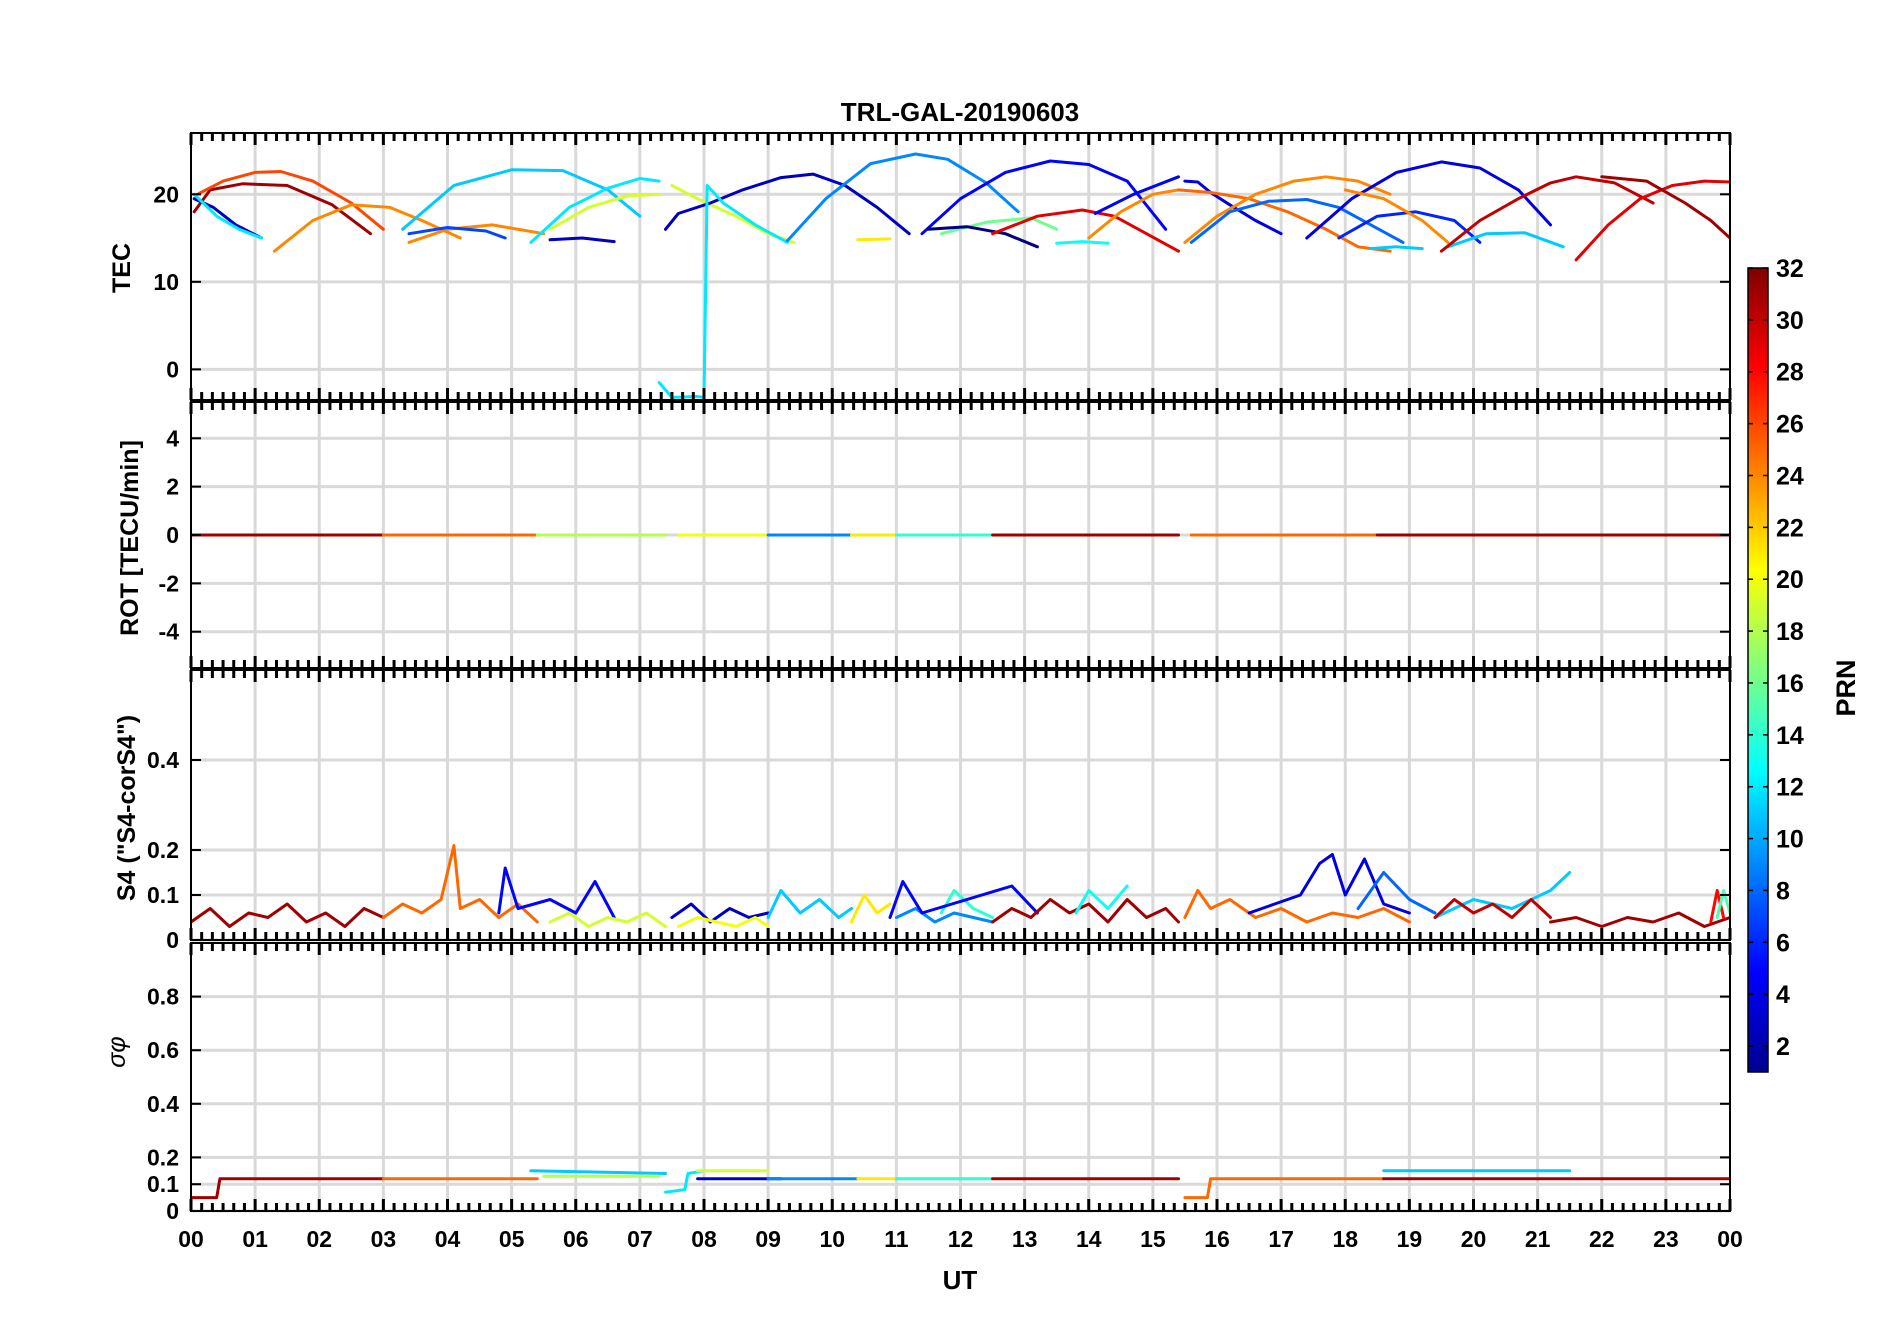  Describe the element at coordinates (960, 112) in the screenshot. I see `chart-title: TRL-GAL-20190603` at that location.